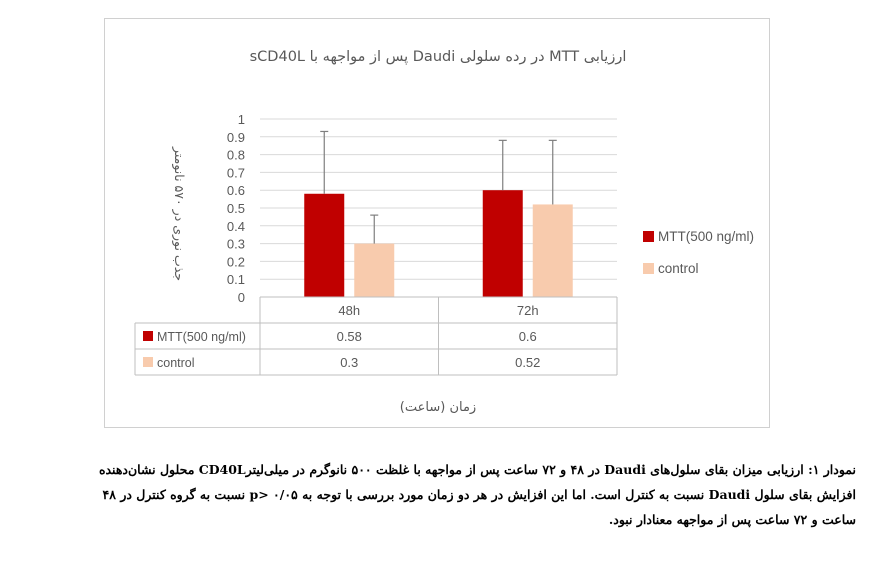  What do you see at coordinates (236, 155) in the screenshot?
I see `y-tick-label: 0.8` at bounding box center [236, 155].